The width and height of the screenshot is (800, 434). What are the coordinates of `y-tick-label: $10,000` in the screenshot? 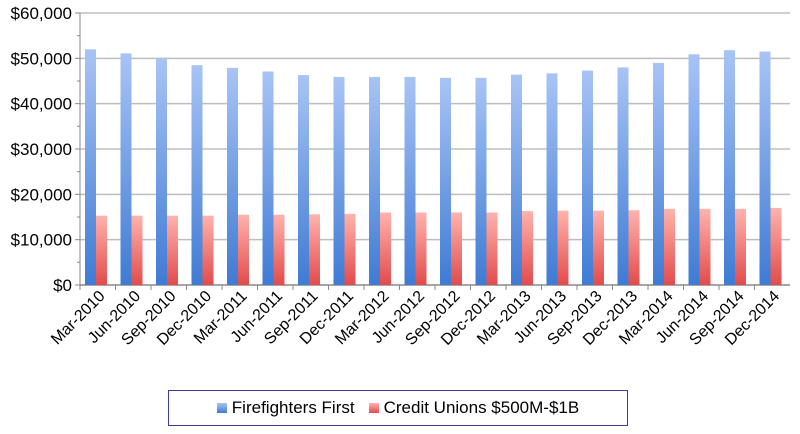 It's located at (41, 240).